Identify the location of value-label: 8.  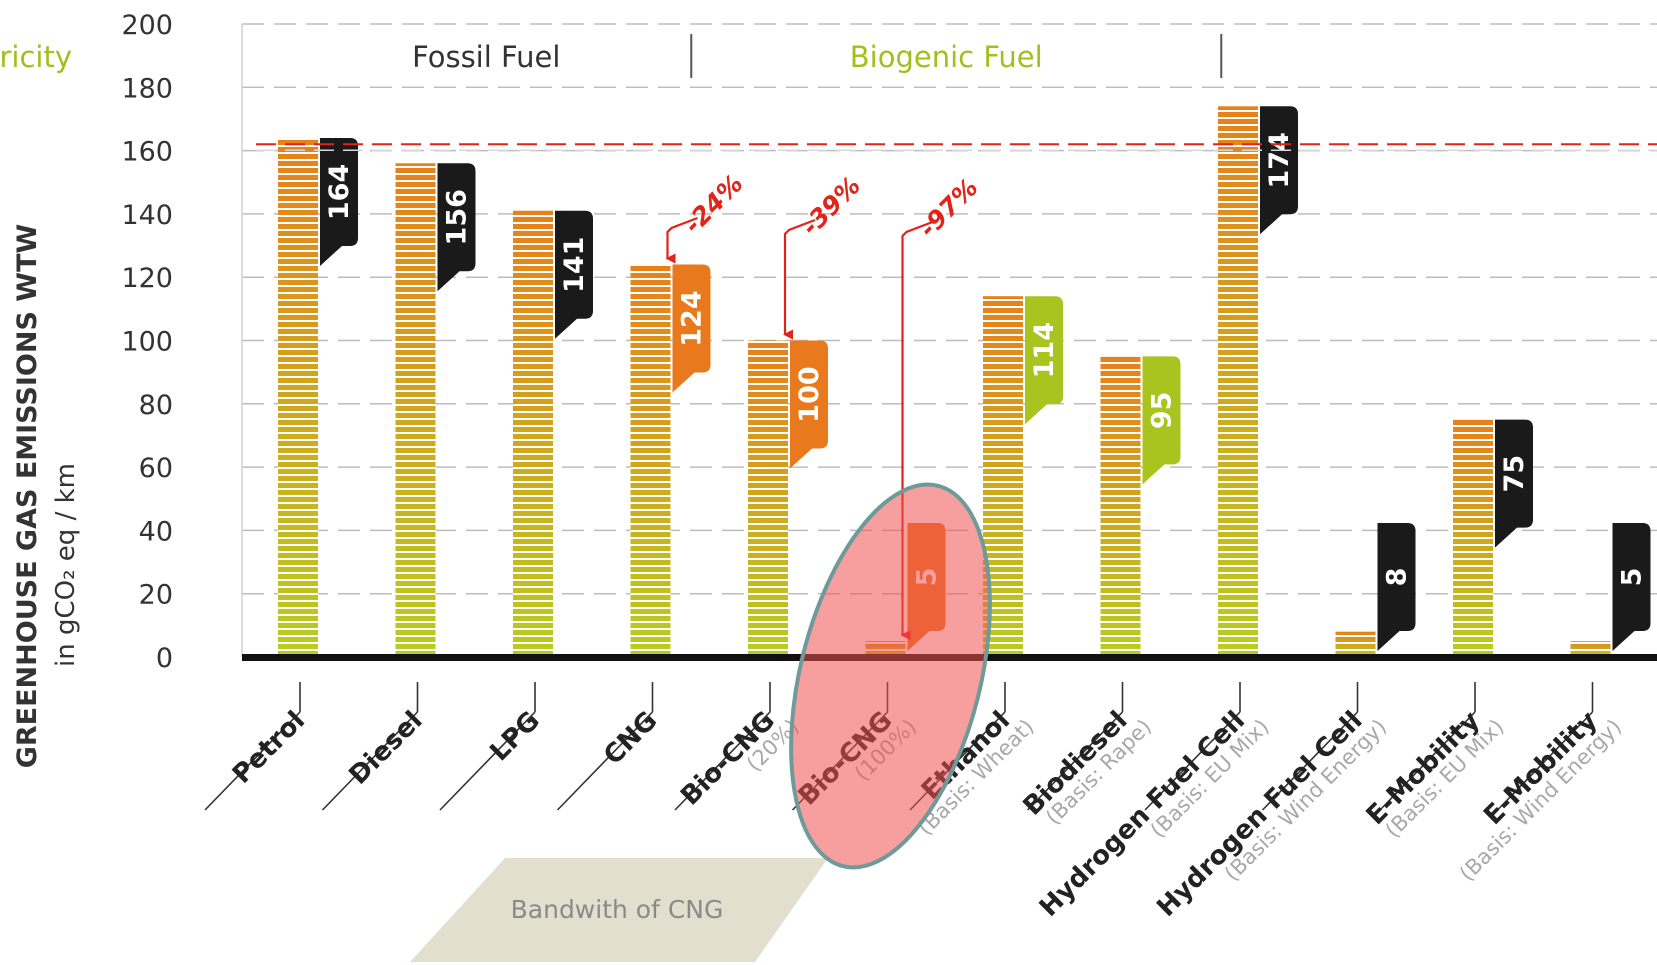
(1397, 577).